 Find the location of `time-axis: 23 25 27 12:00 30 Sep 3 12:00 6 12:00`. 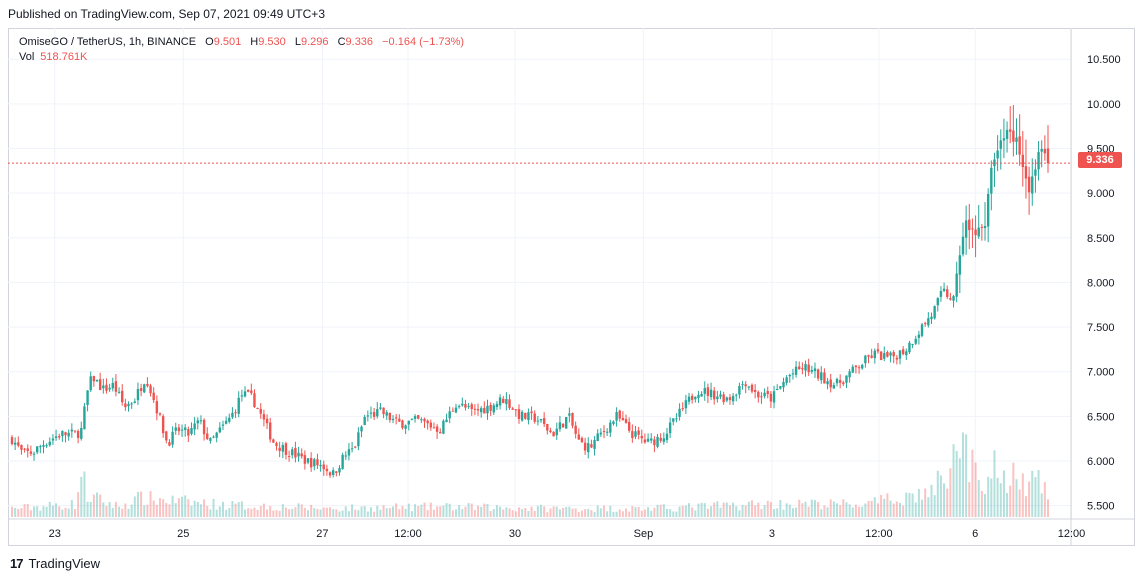

time-axis: 23 25 27 12:00 30 Sep 3 12:00 6 12:00 is located at coordinates (567, 534).